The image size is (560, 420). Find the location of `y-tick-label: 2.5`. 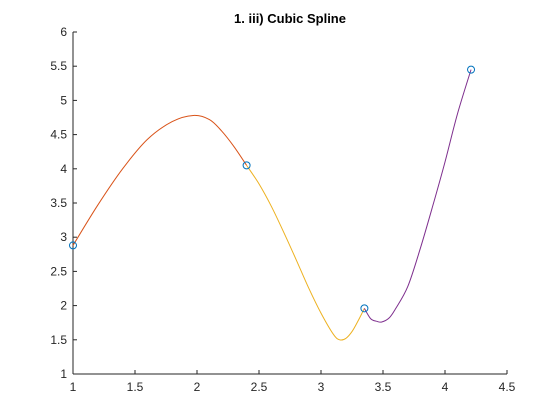

y-tick-label: 2.5 is located at coordinates (58, 271).